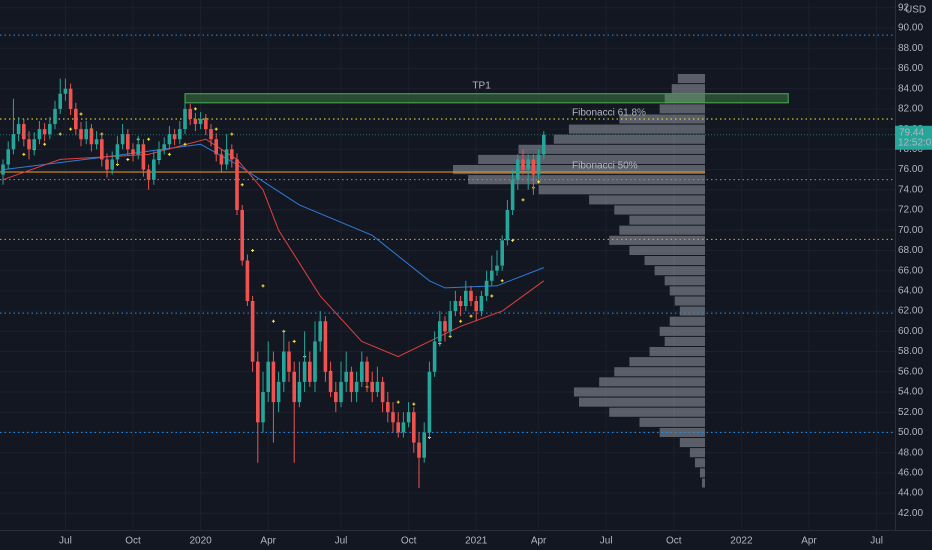 This screenshot has height=550, width=932. Describe the element at coordinates (741, 541) in the screenshot. I see `x-tick-label: 2022` at that location.